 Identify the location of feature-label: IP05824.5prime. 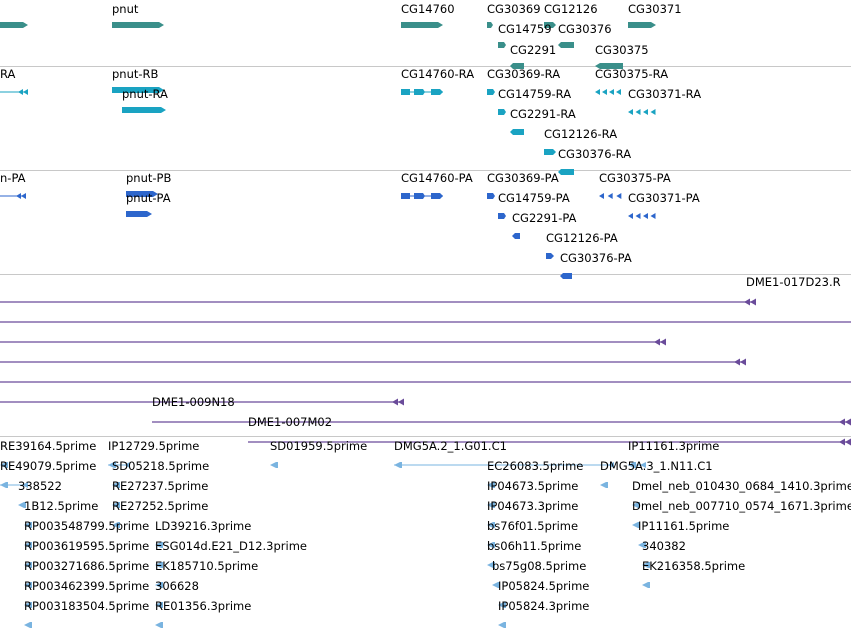
(544, 586).